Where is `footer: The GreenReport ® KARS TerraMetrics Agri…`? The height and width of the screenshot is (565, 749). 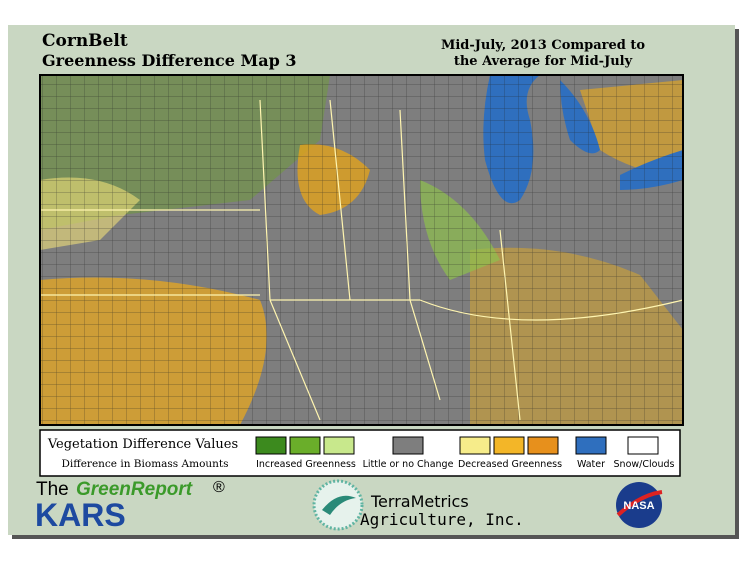 footer: The GreenReport ® KARS TerraMetrics Agri… is located at coordinates (349, 506).